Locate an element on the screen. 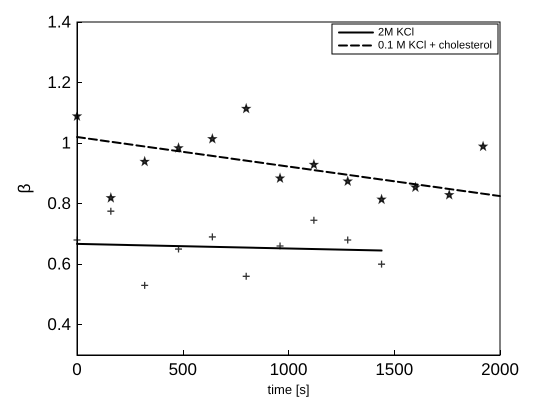 Image resolution: width=533 pixels, height=409 pixels. y-tick-label: 0.8 is located at coordinates (59, 204).